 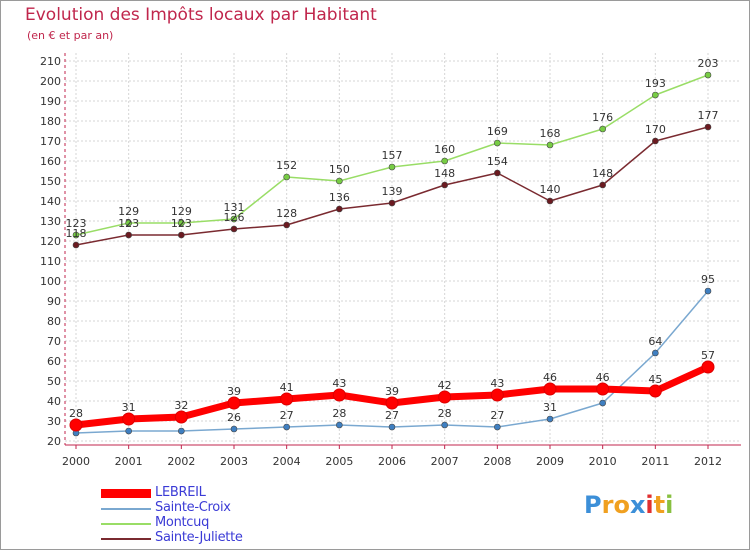 I want to click on data-label: 177, so click(x=708, y=115).